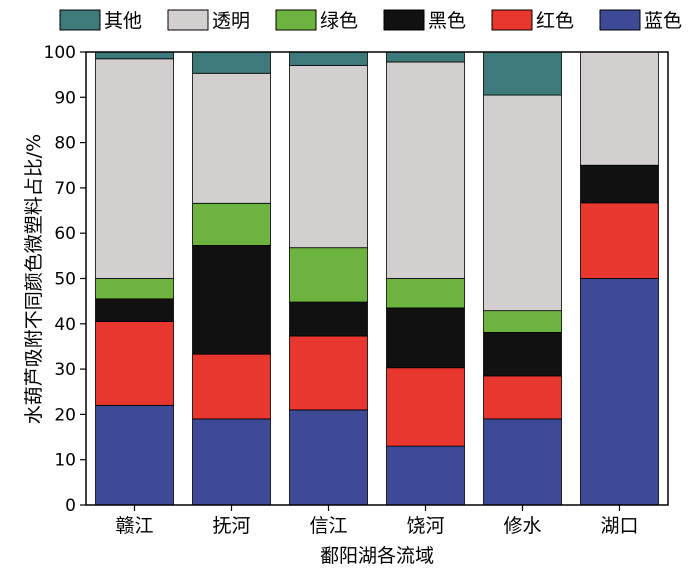 This screenshot has height=577, width=700. I want to click on bar-segment-蓝色-信江, so click(328, 457).